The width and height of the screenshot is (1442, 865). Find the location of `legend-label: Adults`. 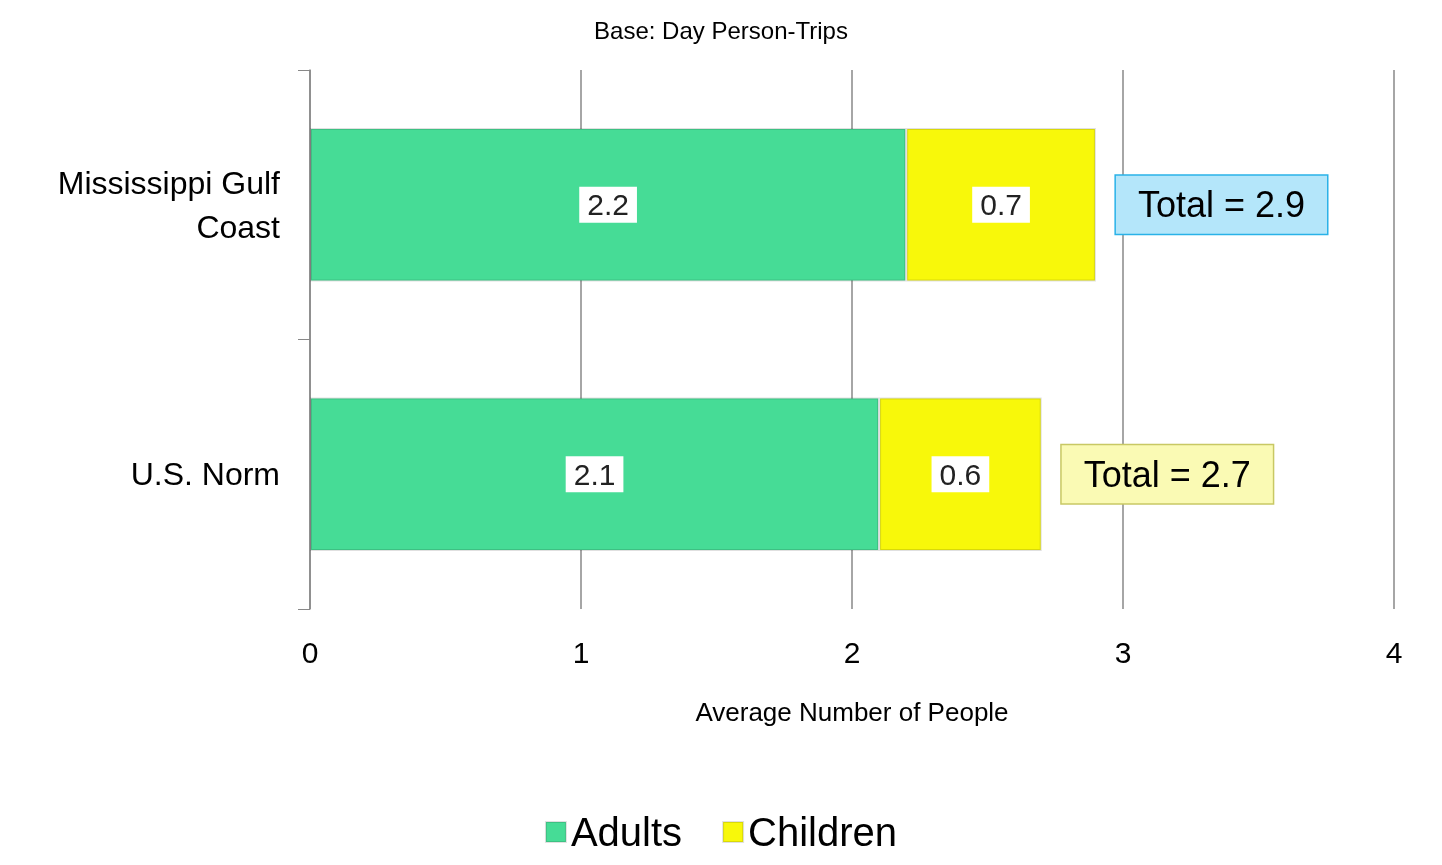

legend-label: Adults is located at coordinates (626, 832).